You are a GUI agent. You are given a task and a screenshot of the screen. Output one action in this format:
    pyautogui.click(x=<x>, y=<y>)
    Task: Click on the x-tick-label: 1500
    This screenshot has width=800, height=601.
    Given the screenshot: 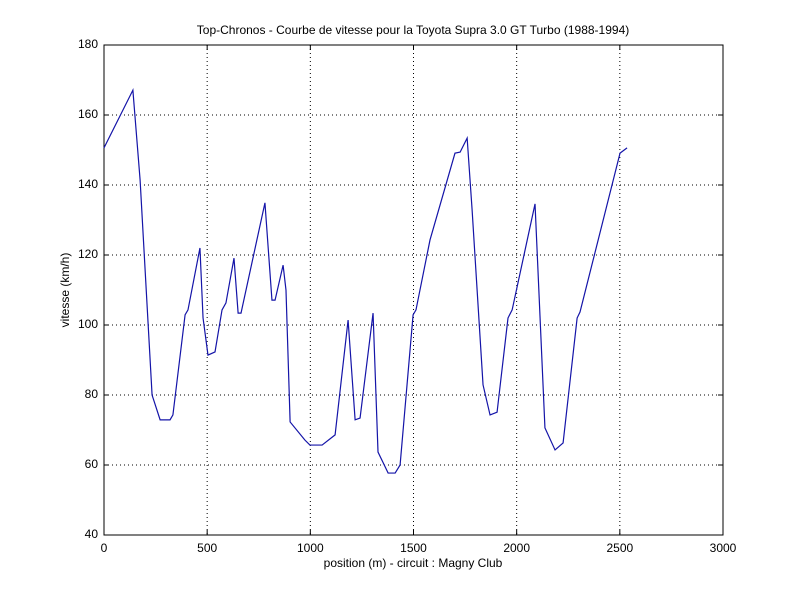 What is the action you would take?
    pyautogui.click(x=413, y=548)
    